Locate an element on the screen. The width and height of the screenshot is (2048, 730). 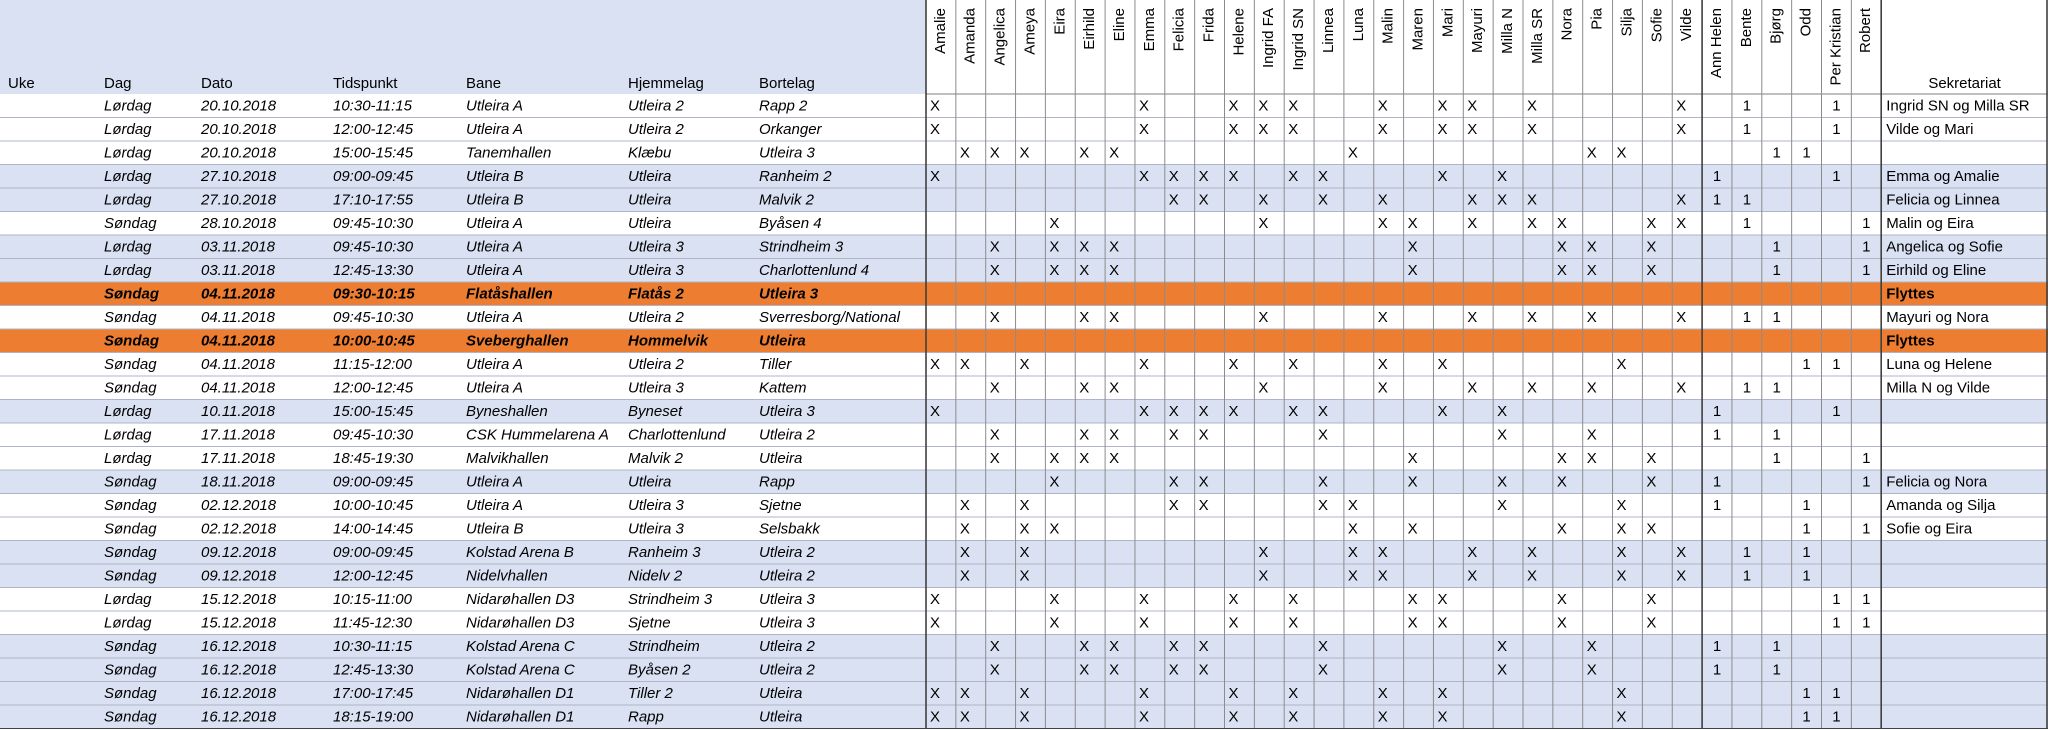
cell-text: Orkanger is located at coordinates (791, 129).